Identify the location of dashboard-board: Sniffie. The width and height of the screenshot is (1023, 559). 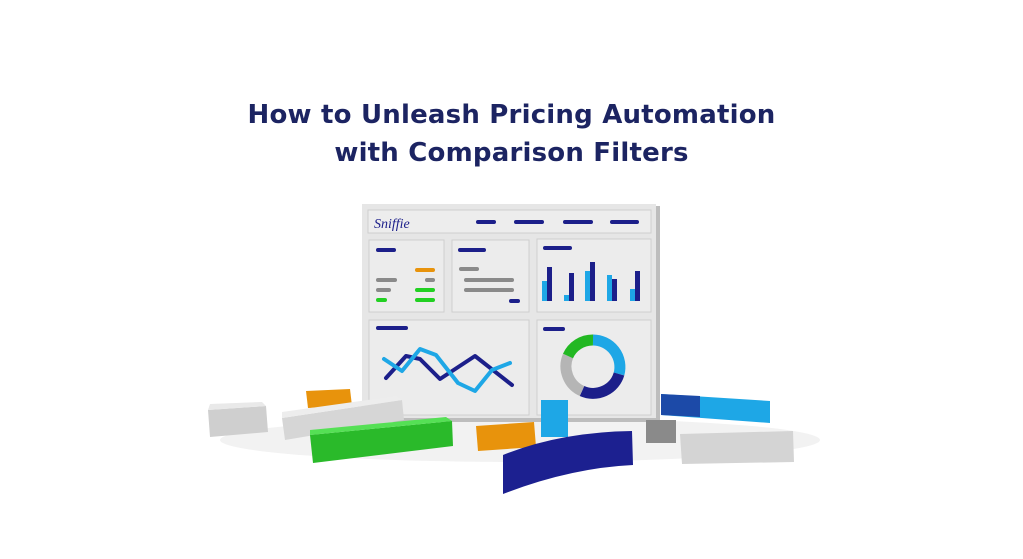
(511, 313).